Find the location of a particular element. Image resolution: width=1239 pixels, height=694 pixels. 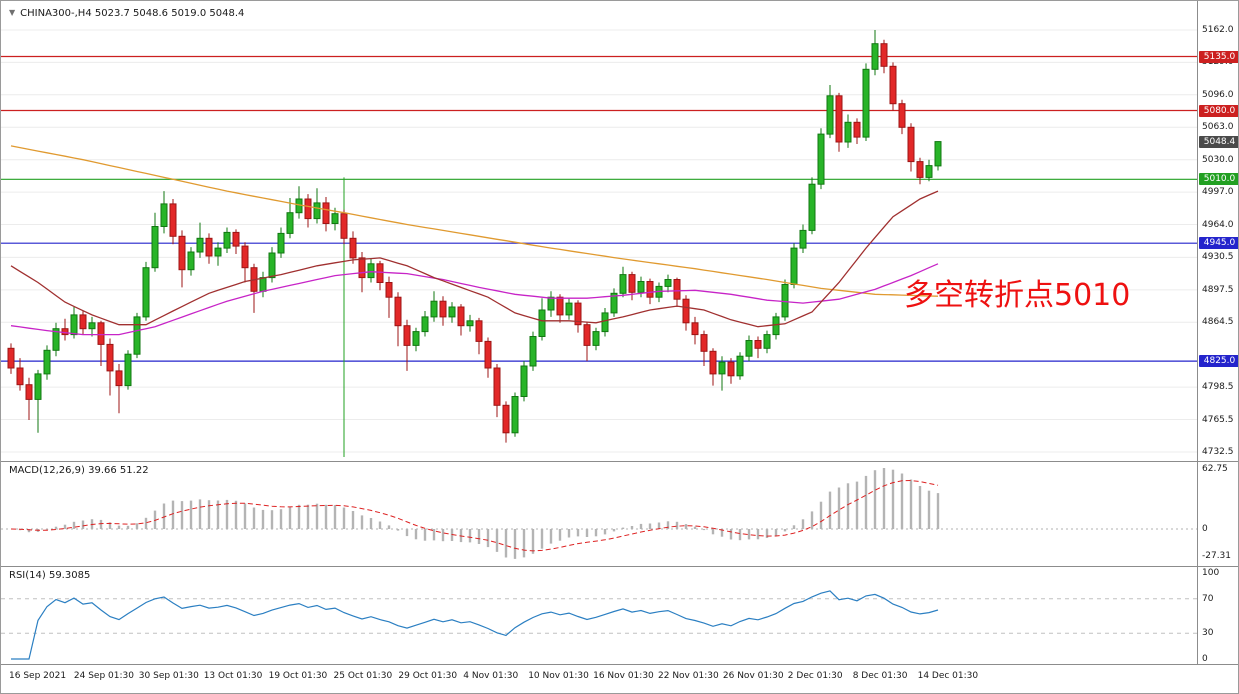

price-badge-5048.4: 5048.4 is located at coordinates (1218, 141).